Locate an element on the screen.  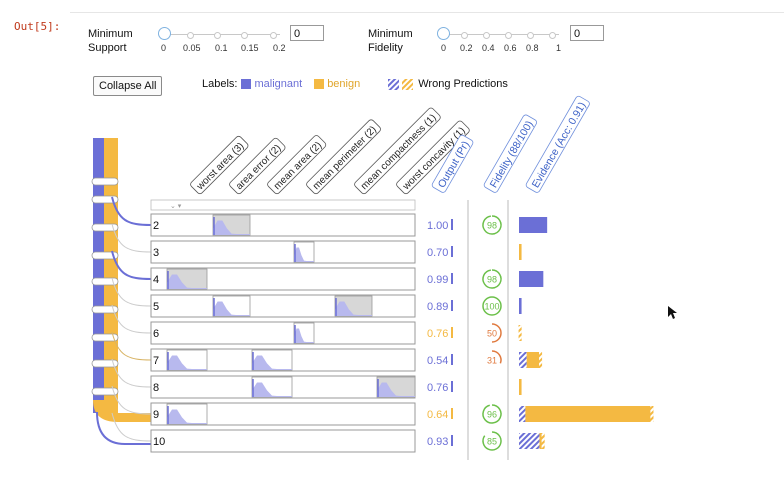
fidelity-value: 85 is located at coordinates (492, 442).